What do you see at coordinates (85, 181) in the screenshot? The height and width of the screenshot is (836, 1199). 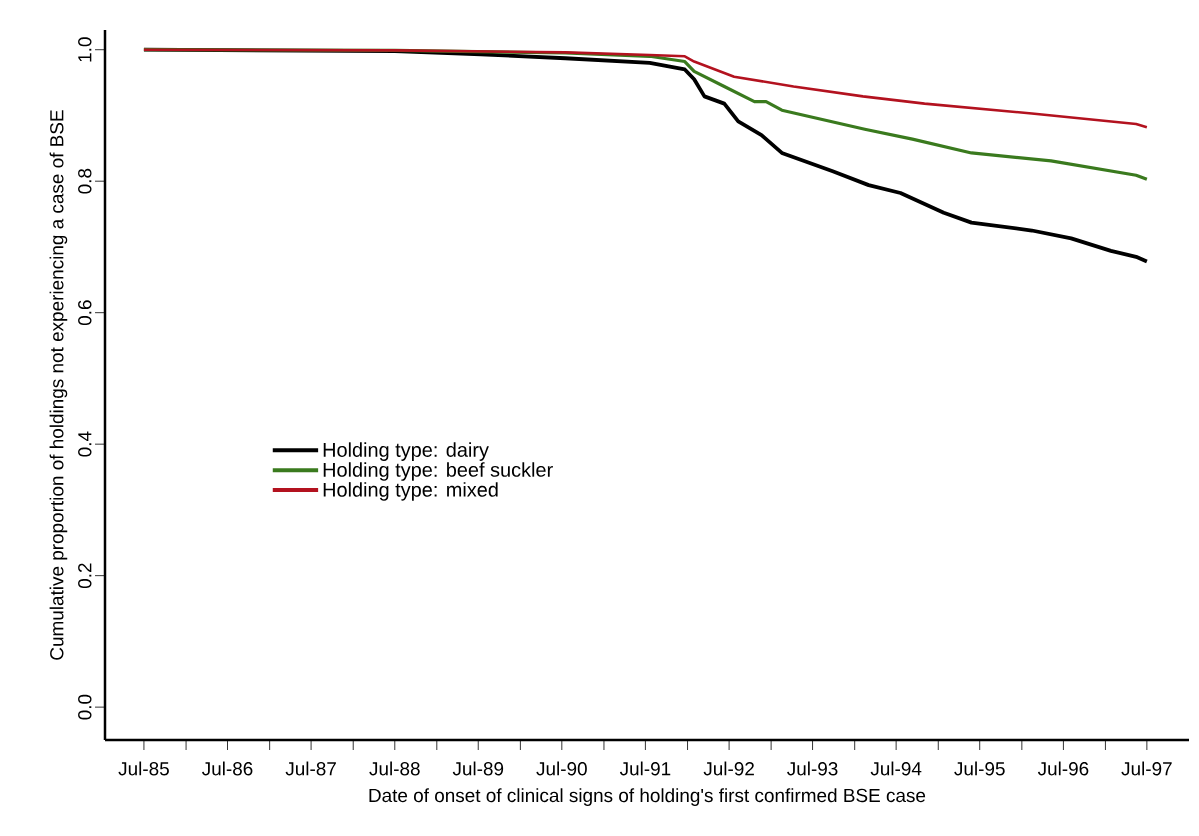 I see `y-tick-label: 0.8` at bounding box center [85, 181].